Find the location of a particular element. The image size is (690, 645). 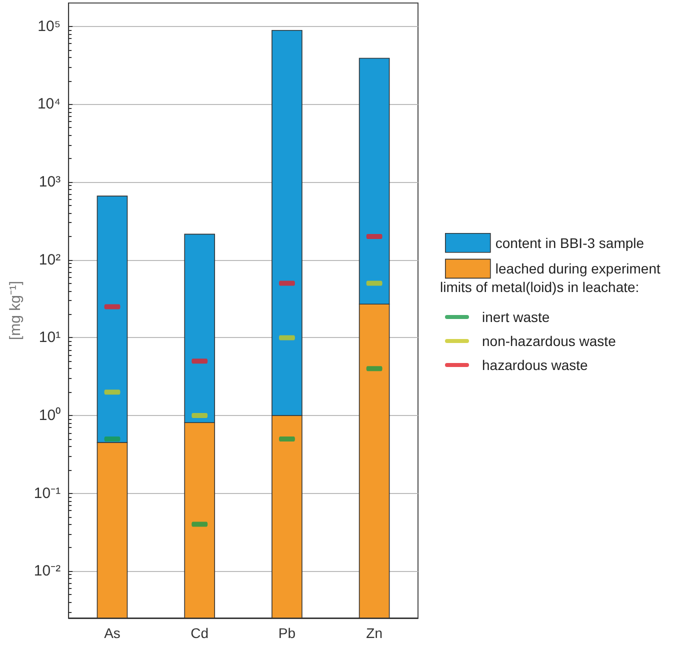

y-tick-label: 10⁻² is located at coordinates (47, 571).